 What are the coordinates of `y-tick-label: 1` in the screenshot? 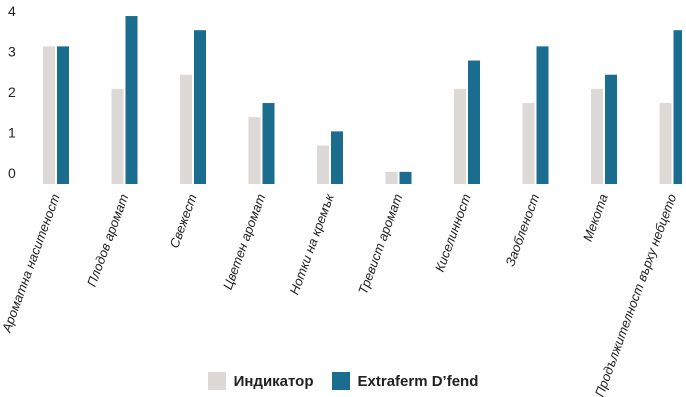 It's located at (12, 133).